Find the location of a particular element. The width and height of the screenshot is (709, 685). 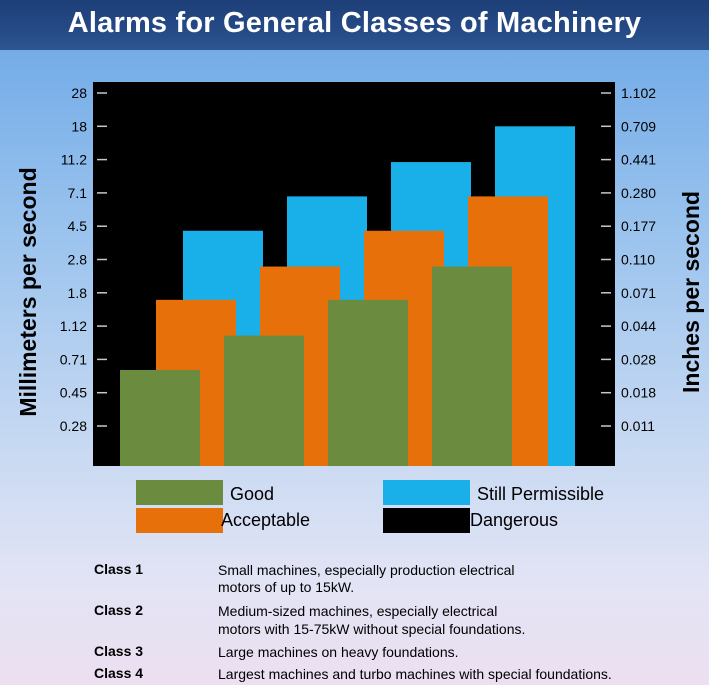

left-tick-label: 11.2 is located at coordinates (74, 160).